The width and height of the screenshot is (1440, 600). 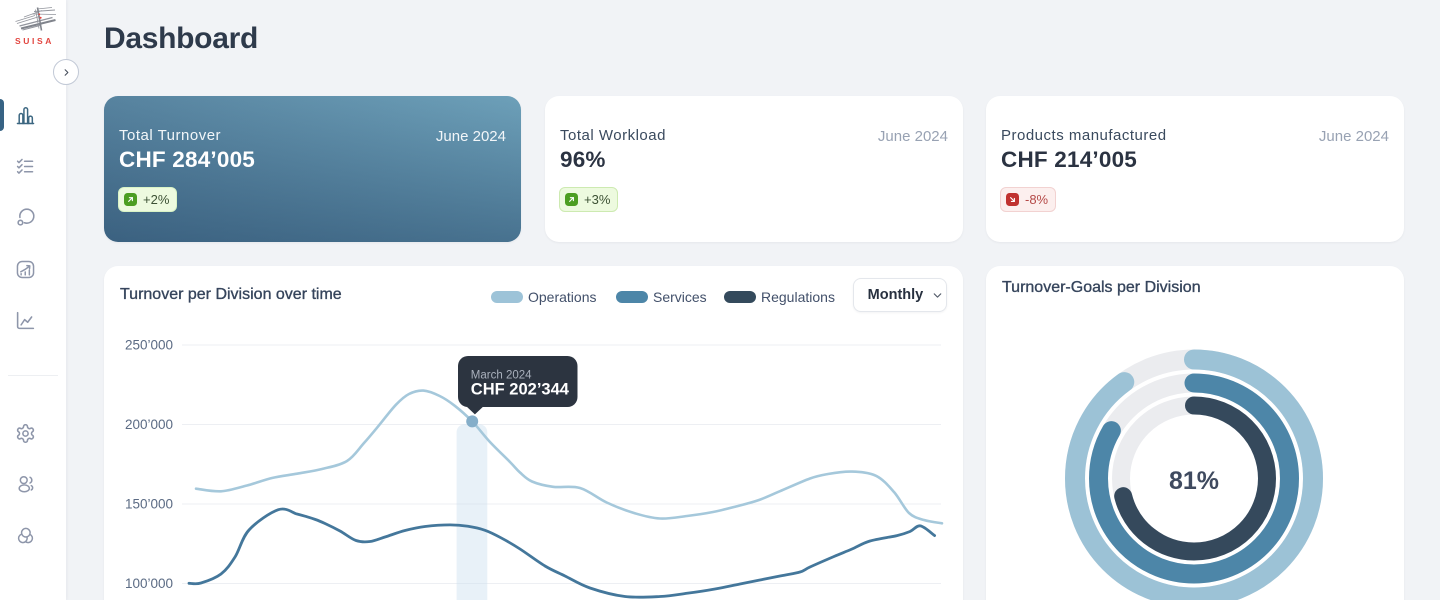 What do you see at coordinates (149, 504) in the screenshot?
I see `svg-text: 150’000` at bounding box center [149, 504].